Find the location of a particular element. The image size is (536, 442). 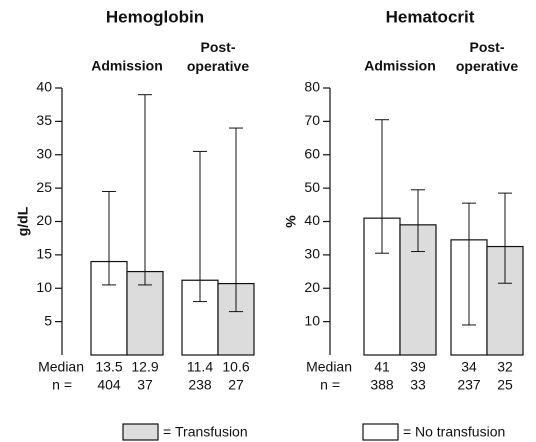

n-value: 33 is located at coordinates (418, 385).